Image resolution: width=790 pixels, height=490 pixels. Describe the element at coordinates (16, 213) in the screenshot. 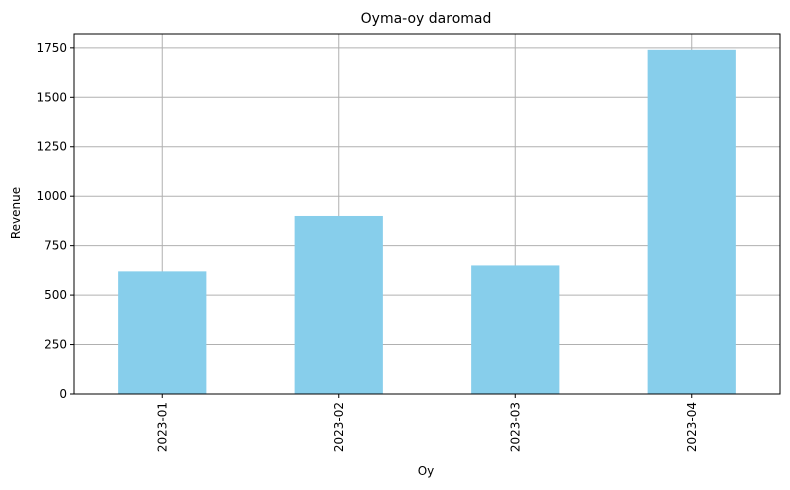

I see `y-axis-title: Revenue` at that location.